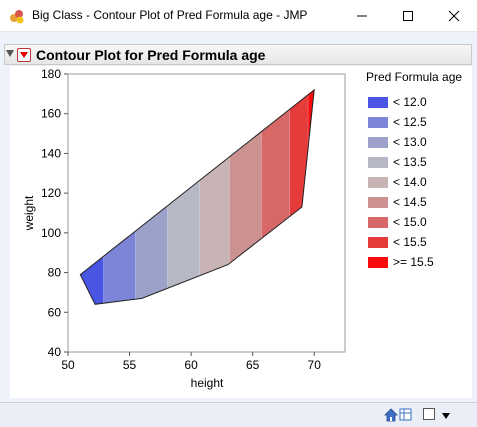 This screenshot has height=427, width=477. I want to click on legend-label: < 12.5, so click(410, 122).